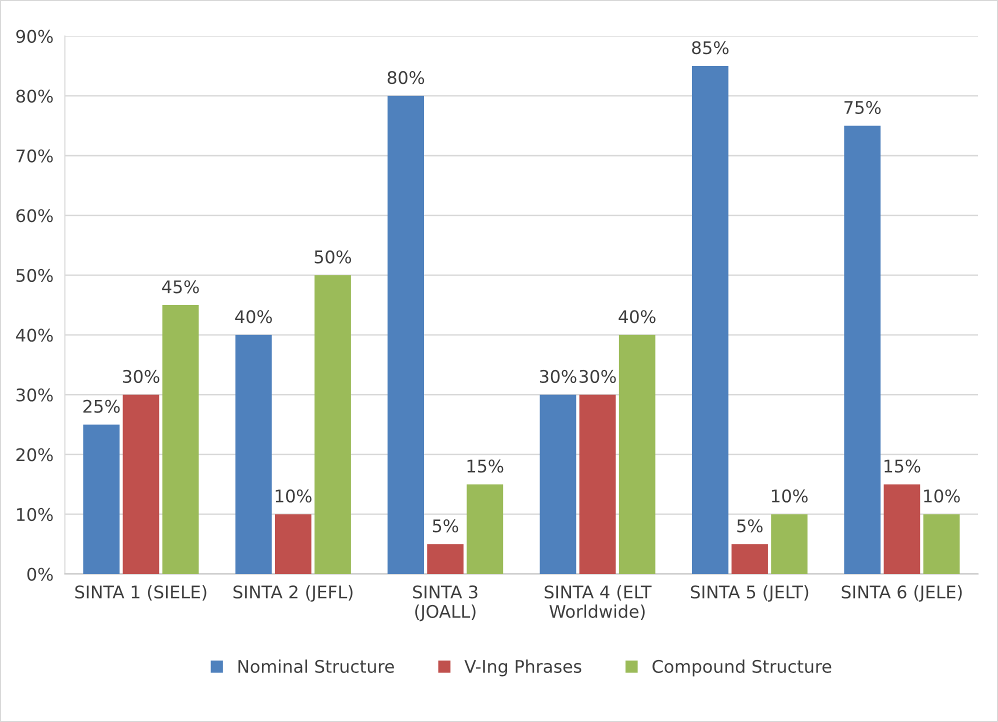  What do you see at coordinates (34, 215) in the screenshot?
I see `y-tick-label: 60%` at bounding box center [34, 215].